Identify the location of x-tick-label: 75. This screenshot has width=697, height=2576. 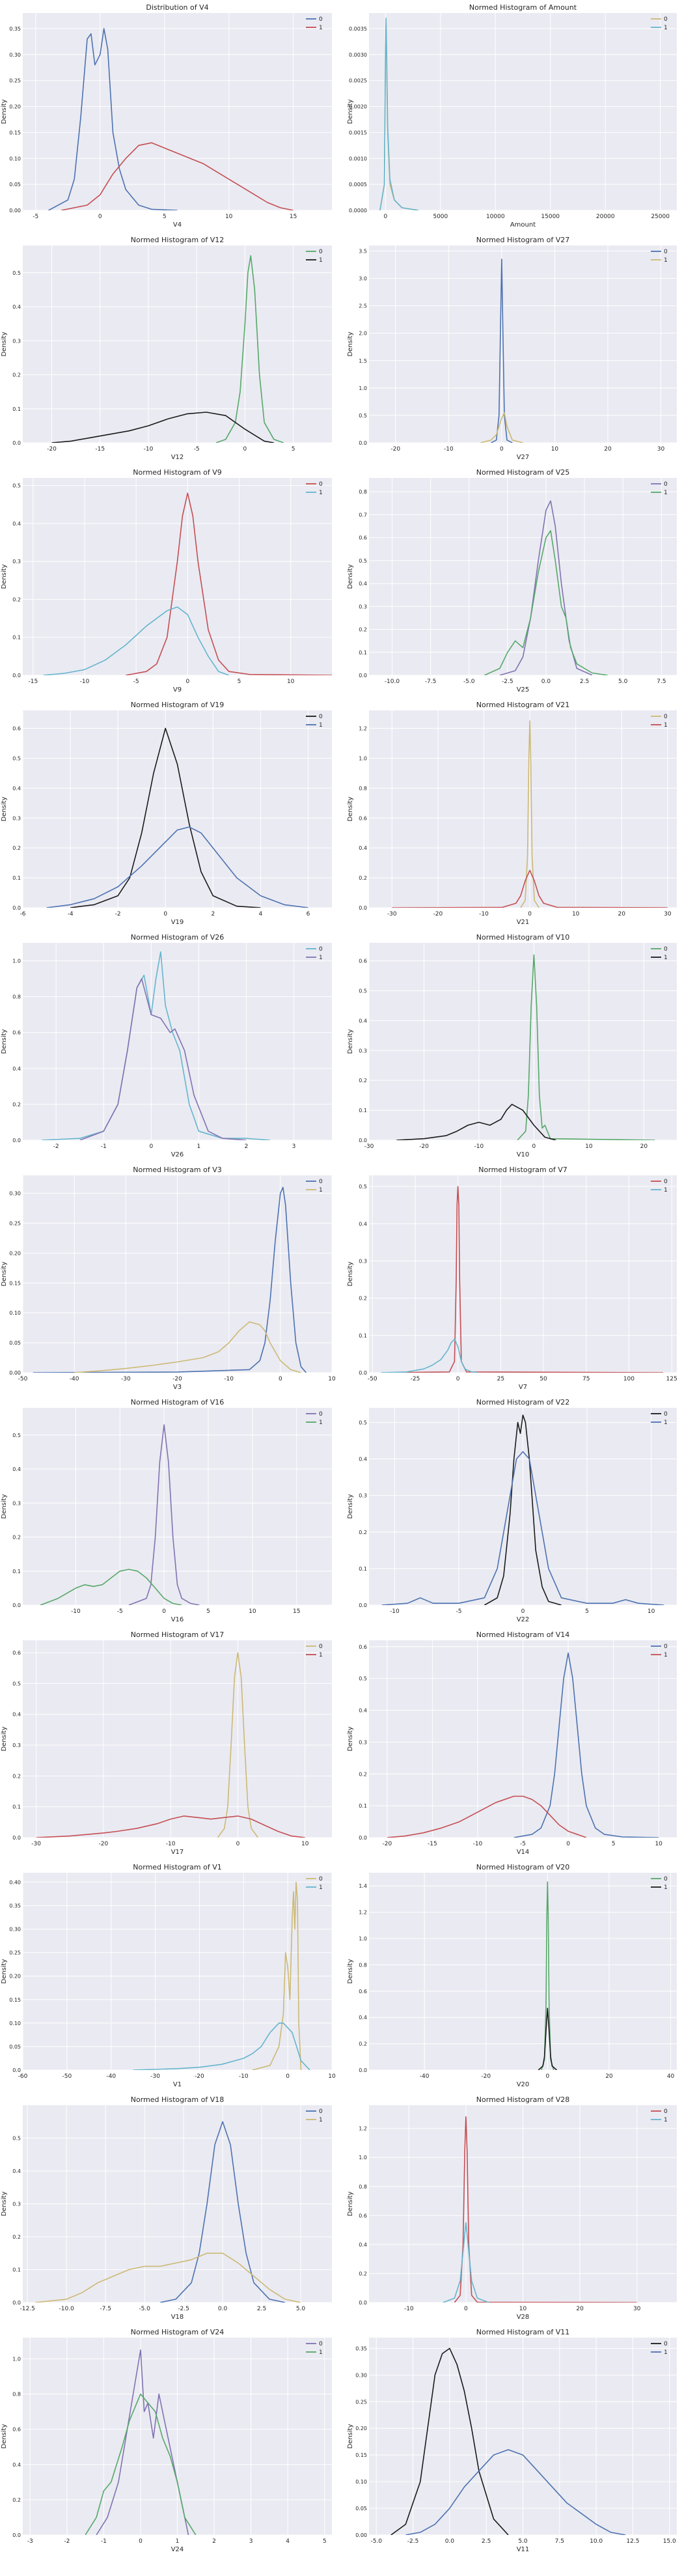
(586, 1379).